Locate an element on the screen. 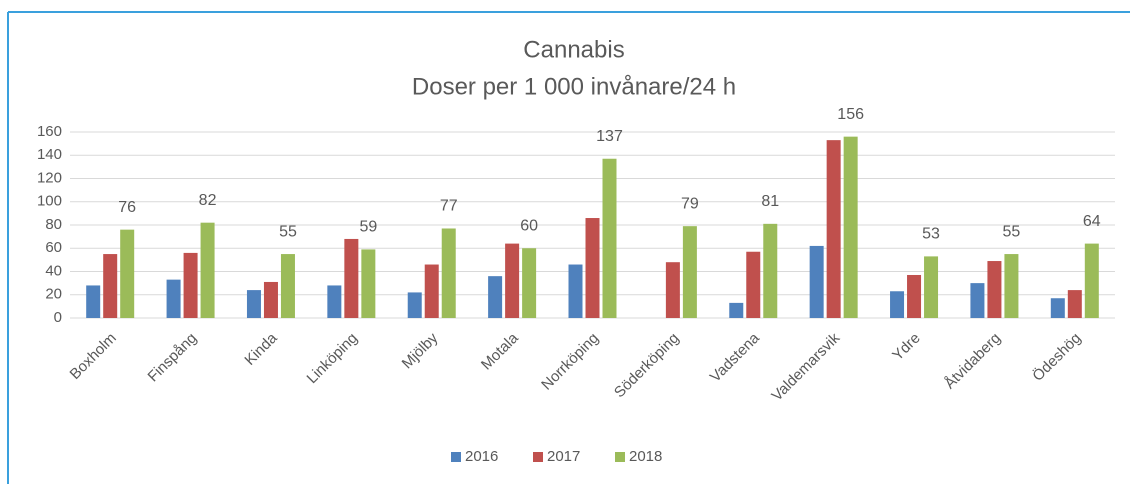  data-label: 137 is located at coordinates (609, 136).